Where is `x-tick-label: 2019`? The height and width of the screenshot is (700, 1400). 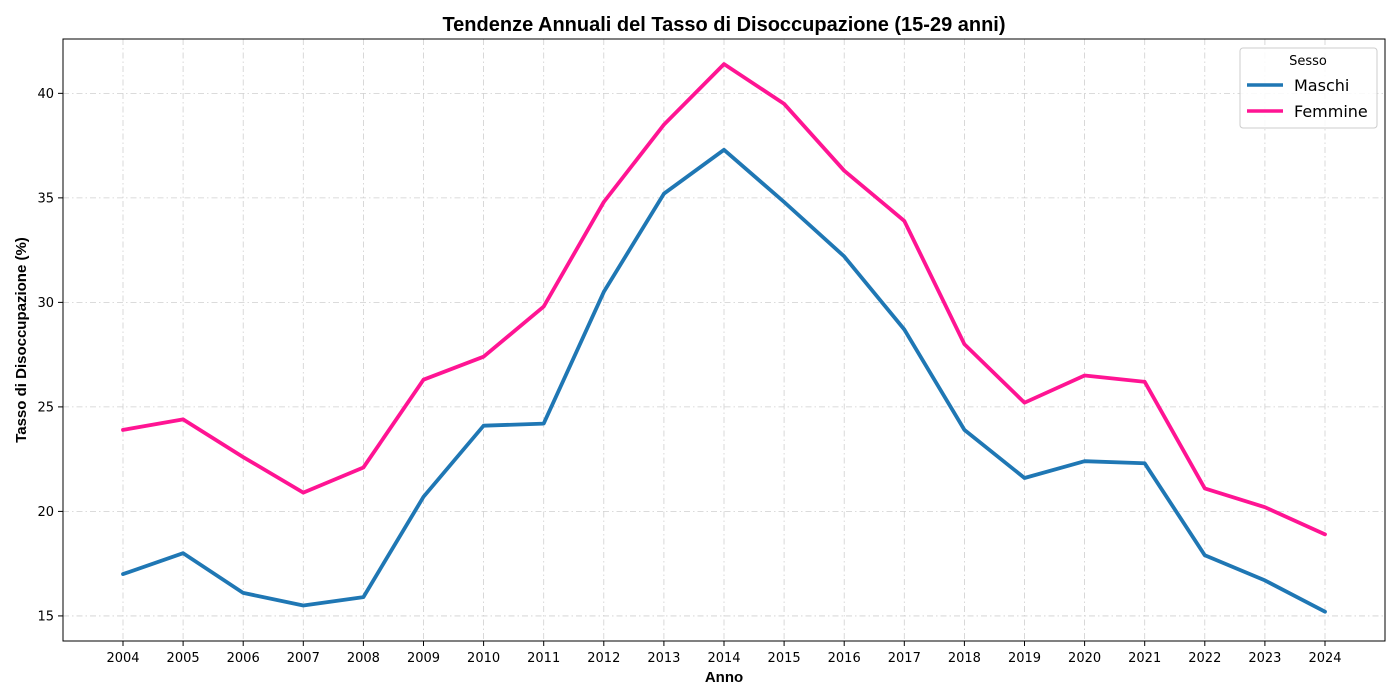 x-tick-label: 2019 is located at coordinates (1024, 658).